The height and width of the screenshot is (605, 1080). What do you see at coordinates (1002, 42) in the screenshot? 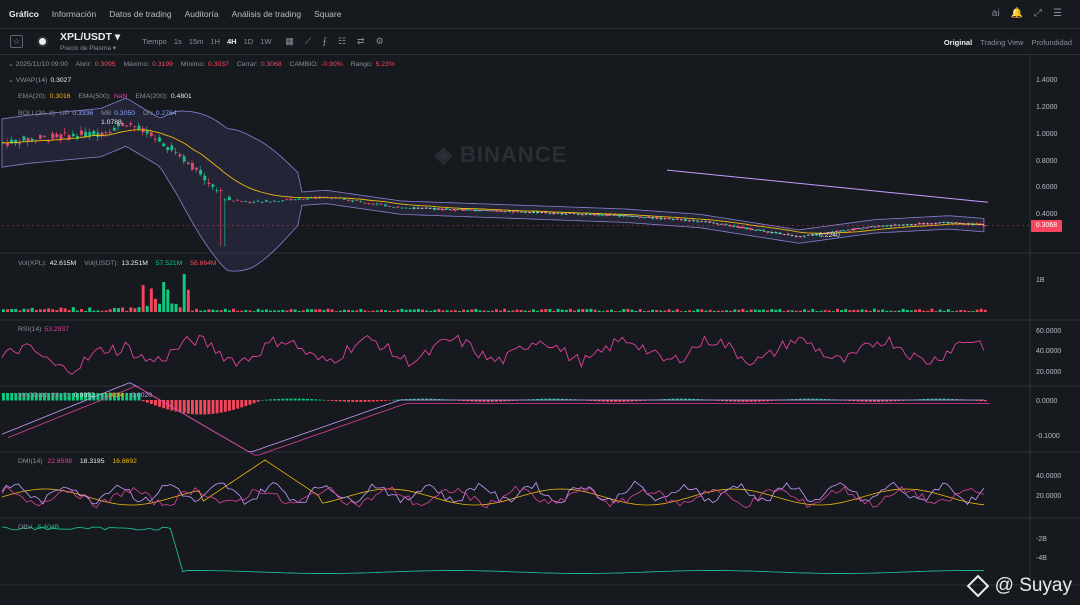
I see `tab-trading-view: Trading View` at bounding box center [1002, 42].